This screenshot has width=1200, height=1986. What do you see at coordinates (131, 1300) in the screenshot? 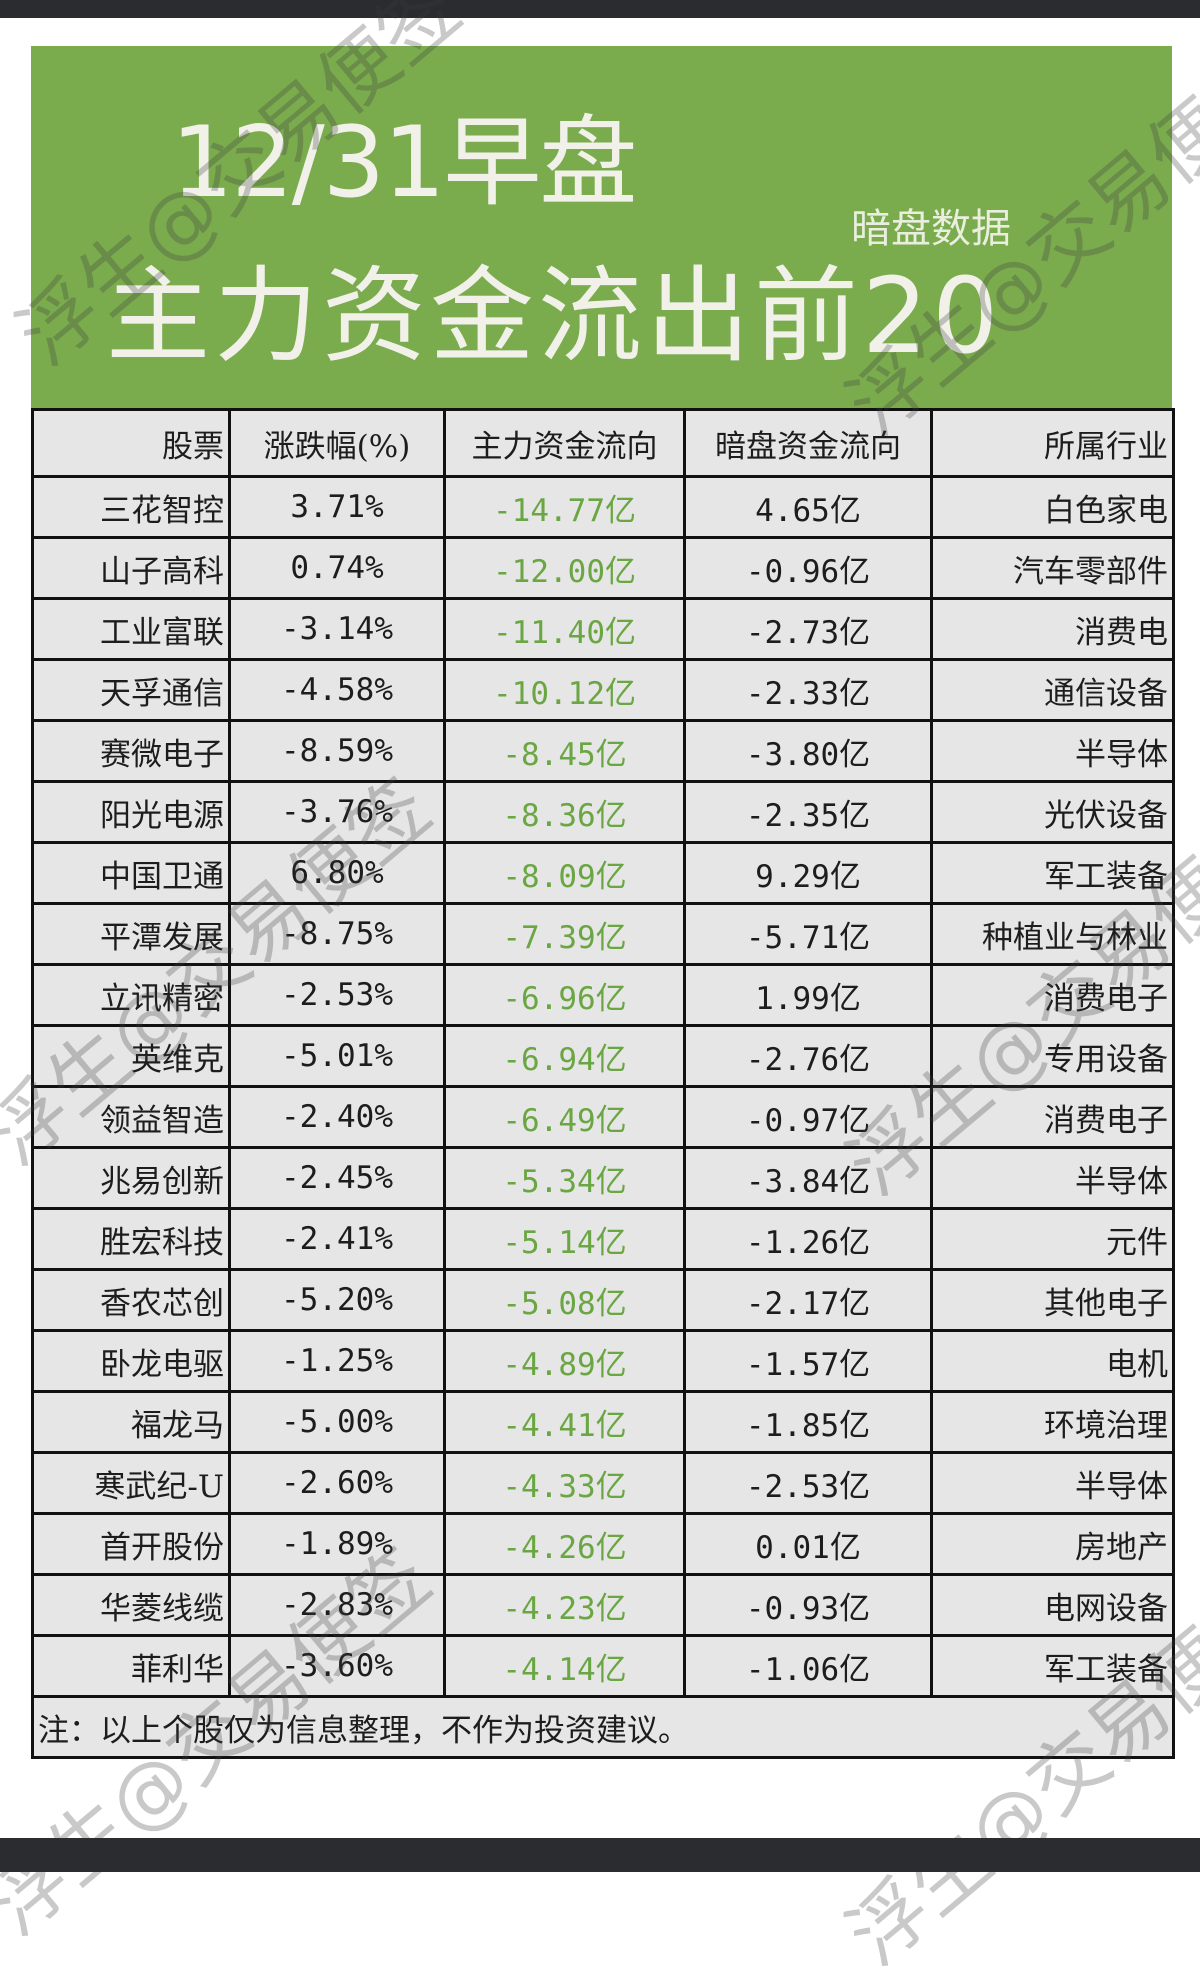
I see `stock-name-cell: 香农芯创` at bounding box center [131, 1300].